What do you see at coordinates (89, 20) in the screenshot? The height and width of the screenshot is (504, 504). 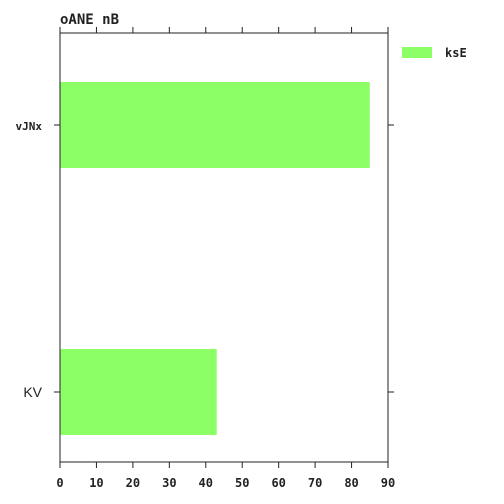 I see `chart-title: oANE nB` at bounding box center [89, 20].